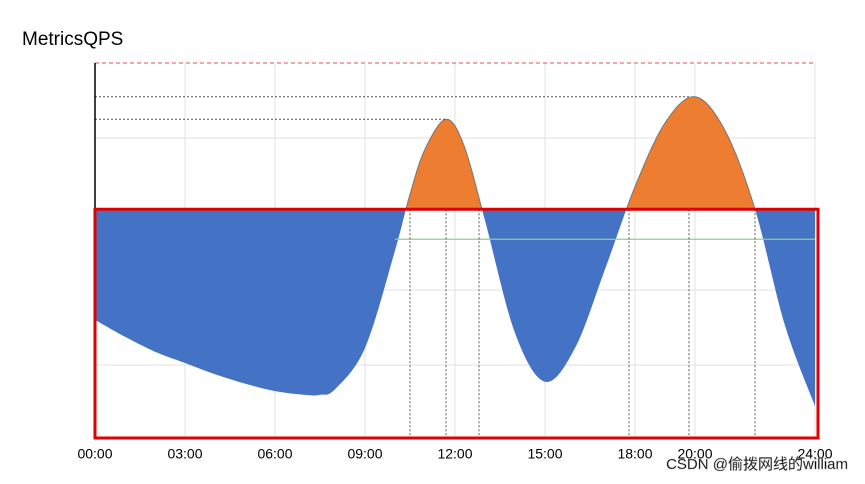  What do you see at coordinates (94, 454) in the screenshot?
I see `x-tick-label: 00:00` at bounding box center [94, 454].